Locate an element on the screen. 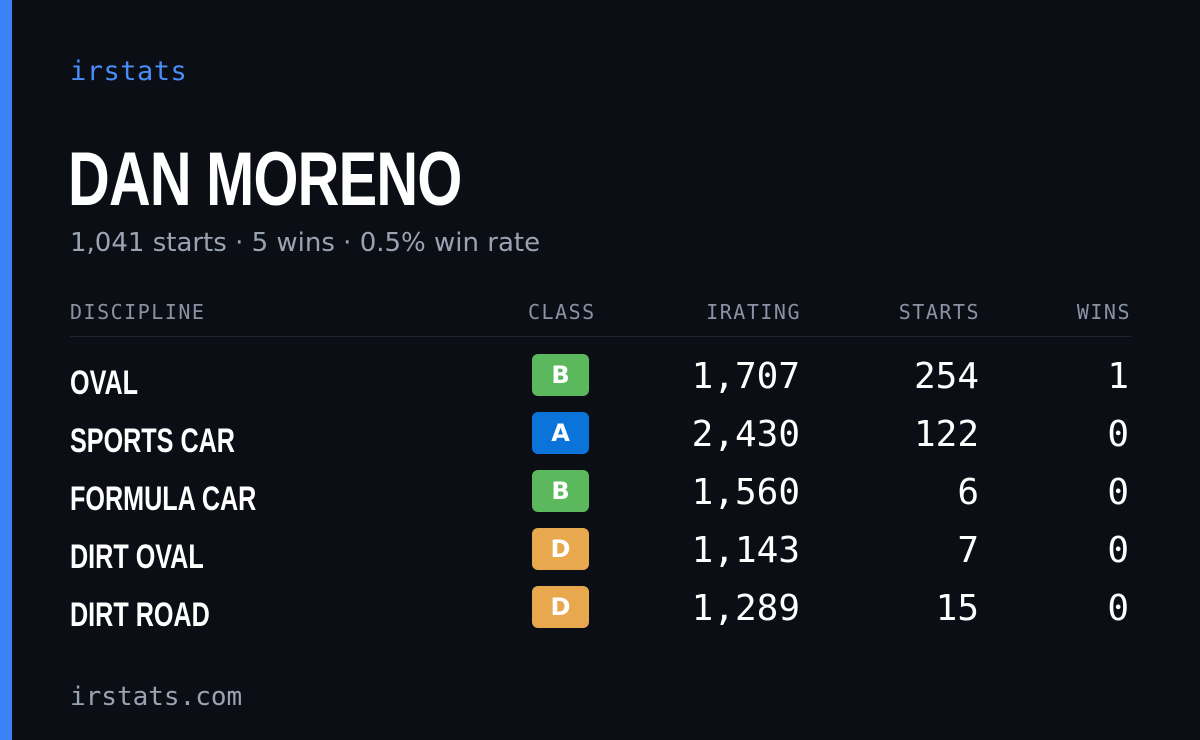 The width and height of the screenshot is (1200, 740). discipline-name: DIRT OVAL is located at coordinates (137, 557).